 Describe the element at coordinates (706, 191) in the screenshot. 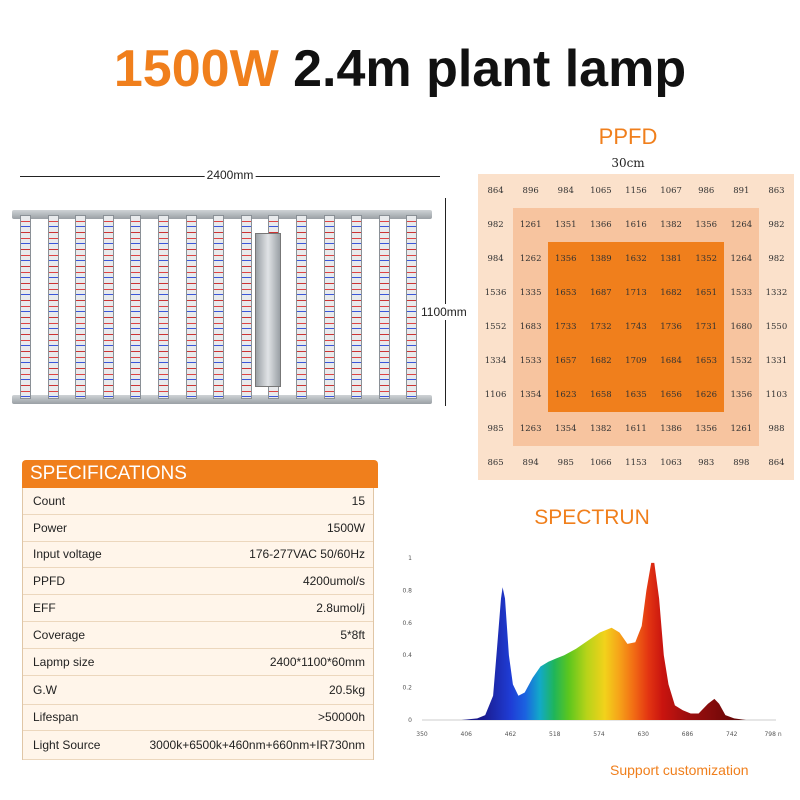

I see `ppfd-cell: 986` at that location.